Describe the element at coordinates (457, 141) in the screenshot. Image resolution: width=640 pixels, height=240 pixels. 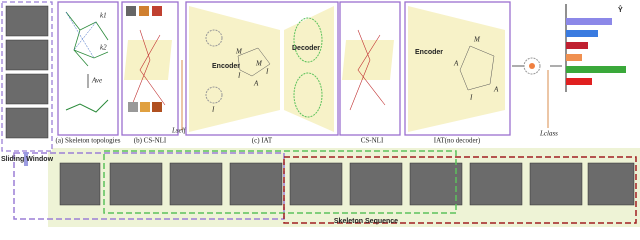
I see `caption: IAT(no decoder)` at that location.